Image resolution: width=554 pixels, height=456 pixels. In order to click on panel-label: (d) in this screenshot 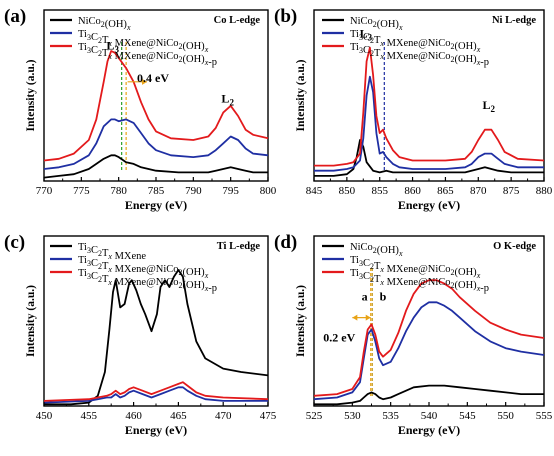, I will do `click(285, 242)`.